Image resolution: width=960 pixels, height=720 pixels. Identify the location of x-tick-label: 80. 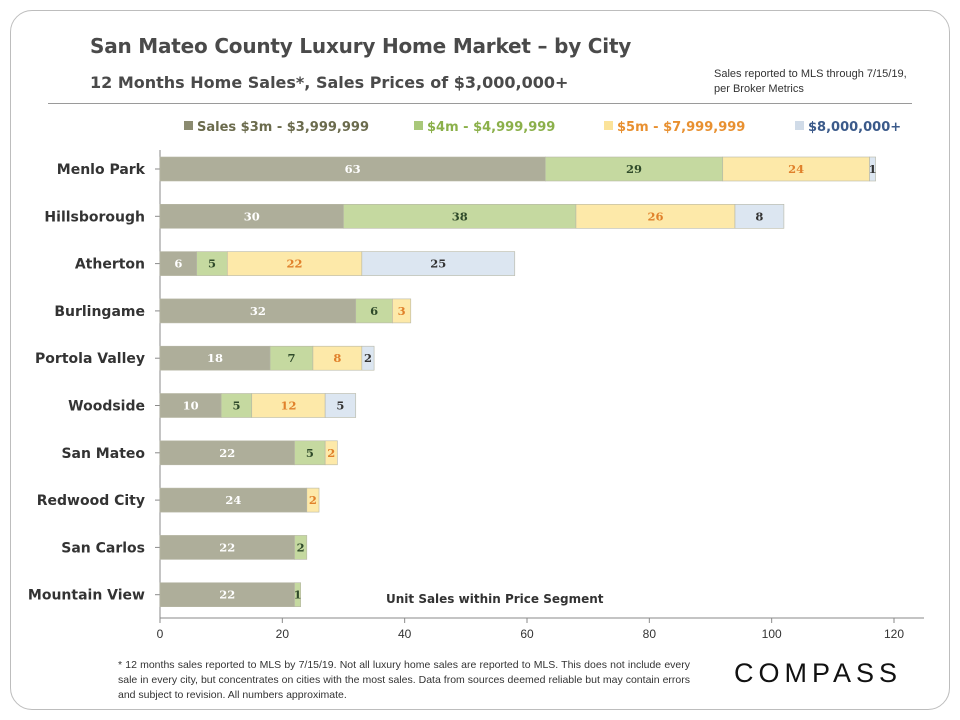
(650, 634).